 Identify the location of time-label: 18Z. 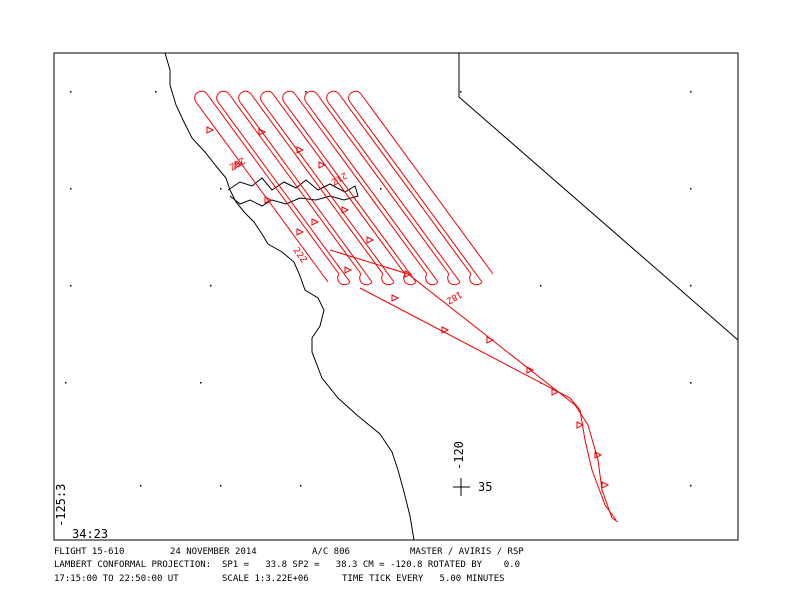
(454, 296).